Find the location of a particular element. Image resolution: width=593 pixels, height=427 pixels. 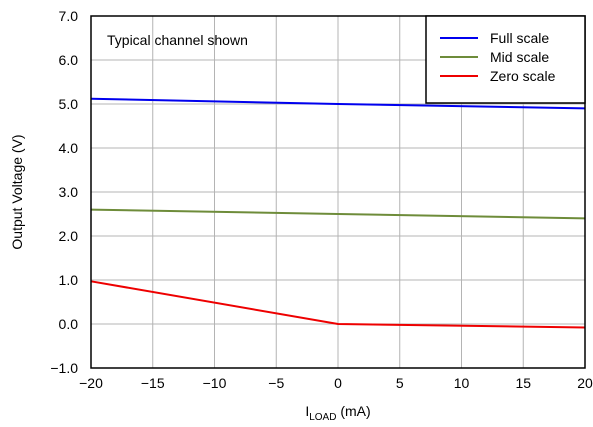

x-axis-label-main: I is located at coordinates (307, 411).